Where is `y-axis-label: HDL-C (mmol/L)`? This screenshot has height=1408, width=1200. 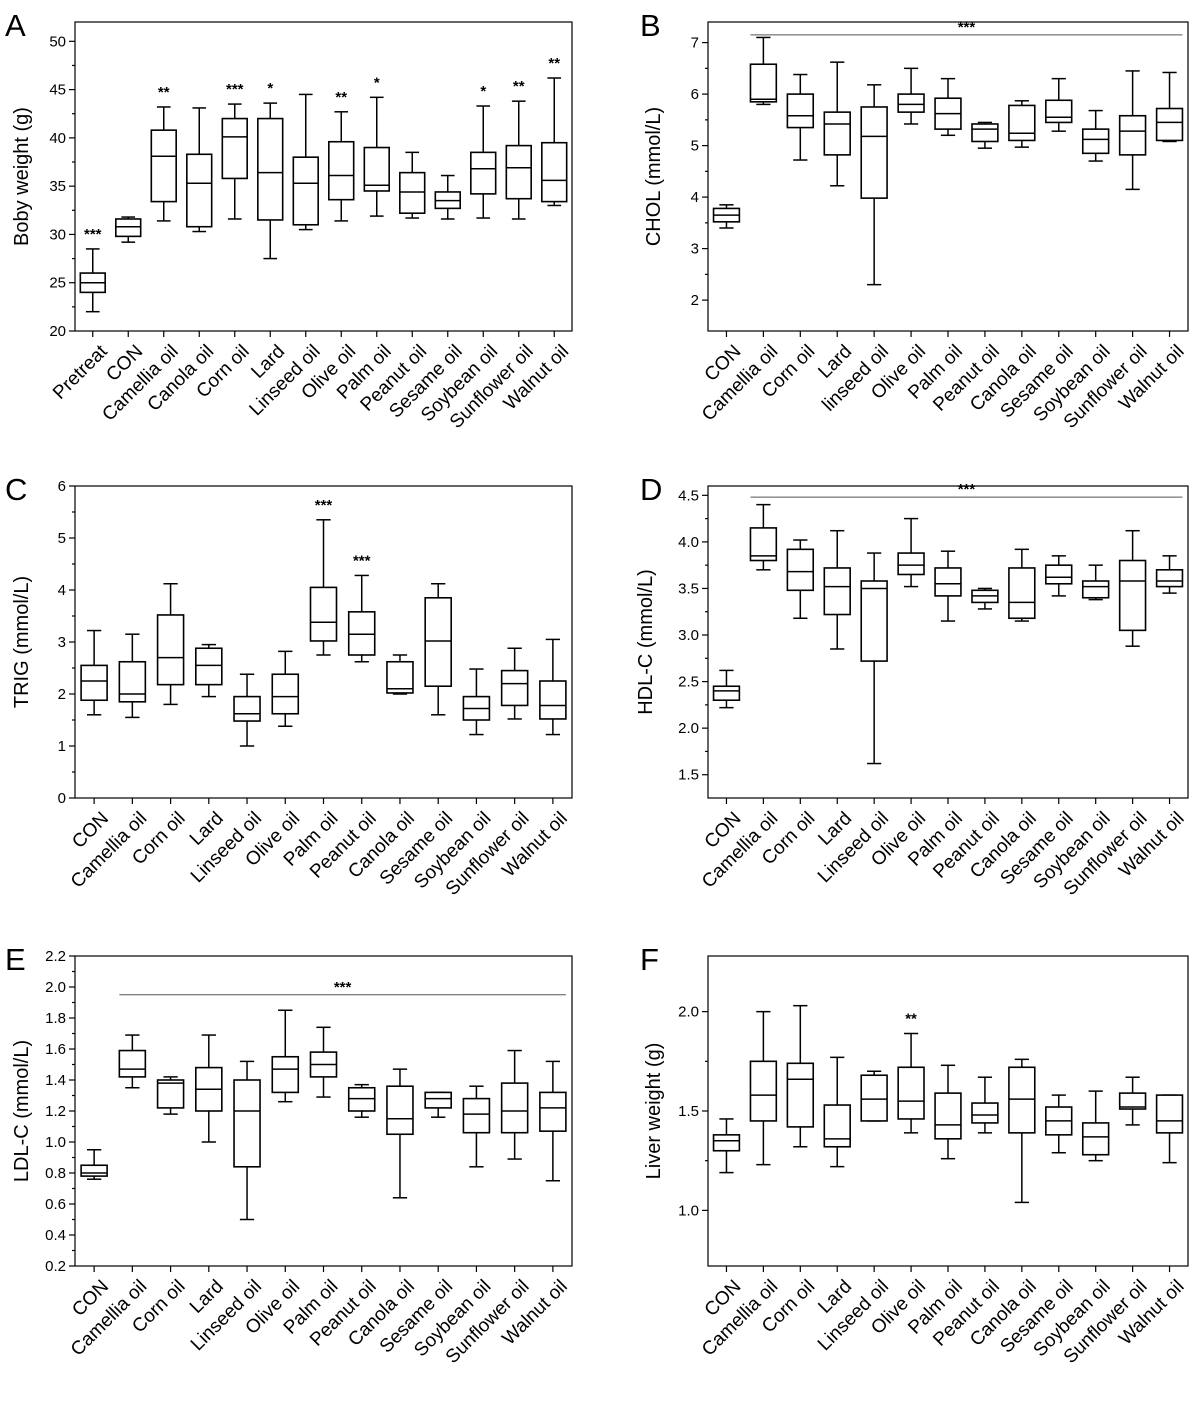
y-axis-label: HDL-C (mmol/L) is located at coordinates (646, 642).